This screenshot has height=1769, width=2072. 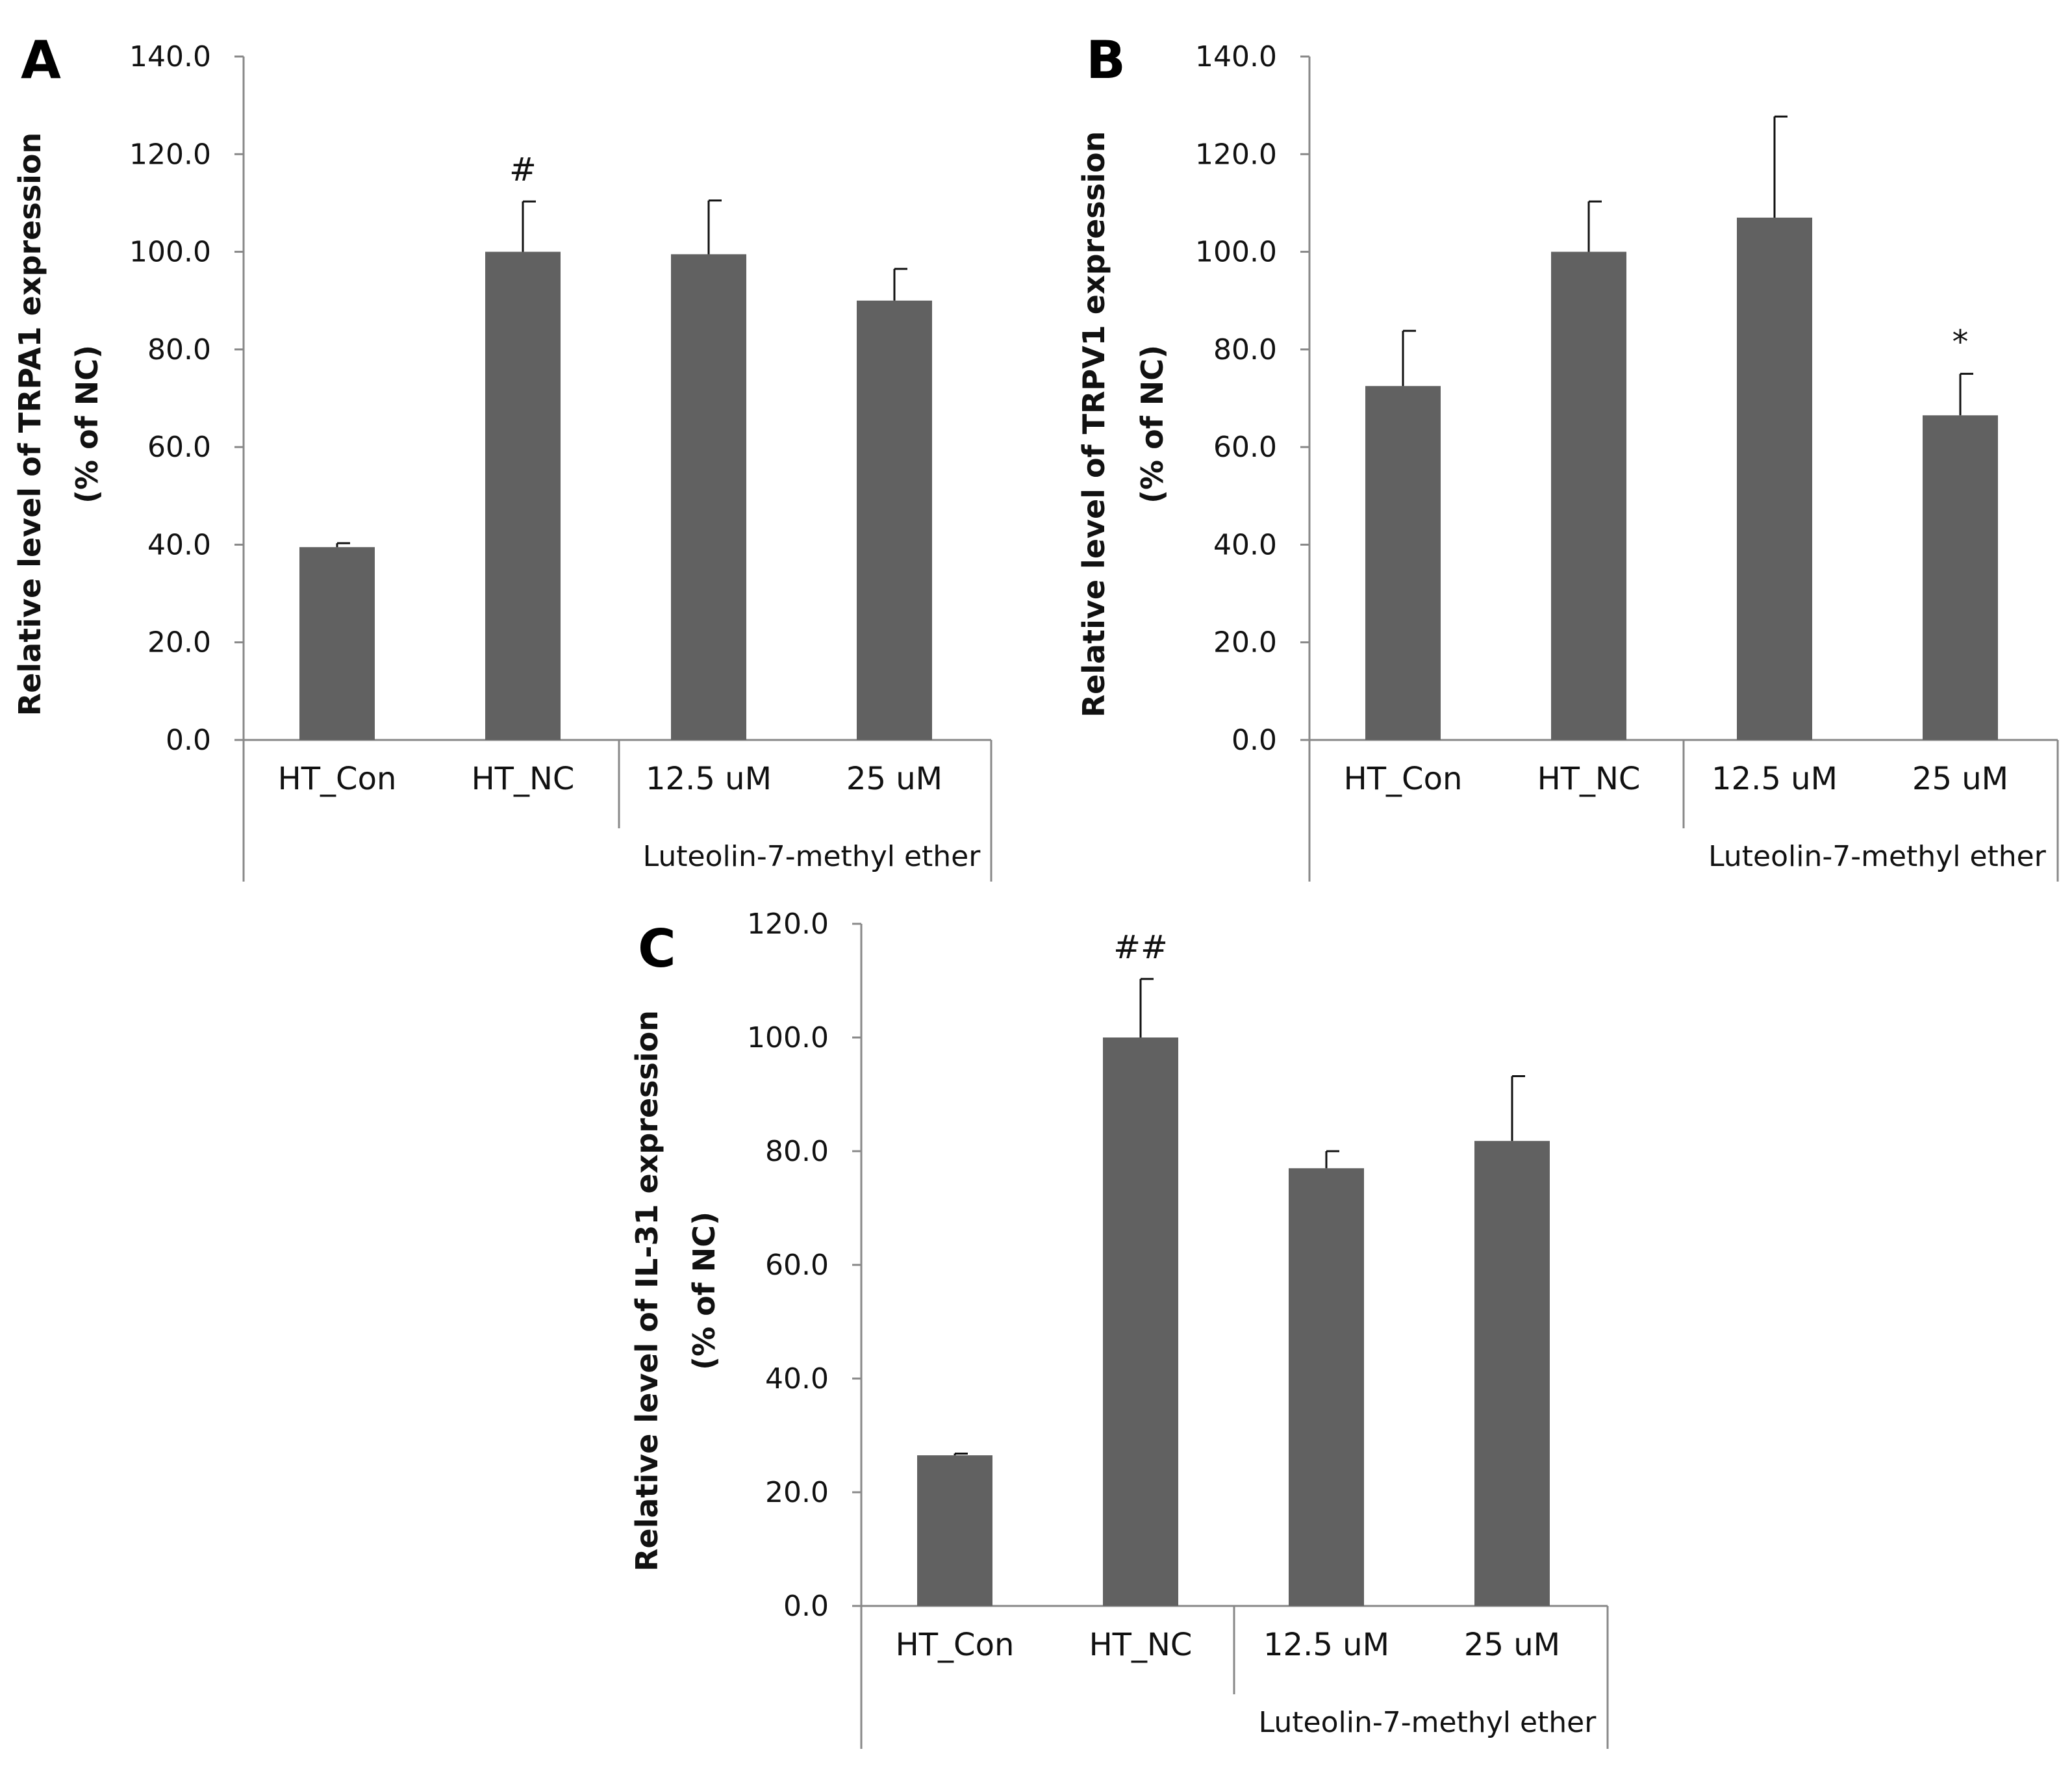 What do you see at coordinates (646, 1291) in the screenshot?
I see `y-axis-title: Relative level of IL-31 expression` at bounding box center [646, 1291].